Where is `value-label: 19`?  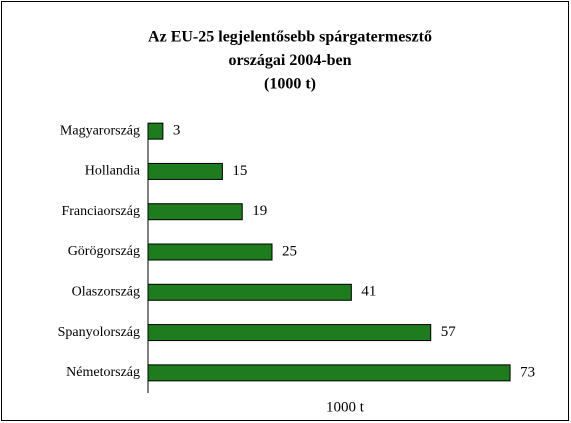 value-label: 19 is located at coordinates (259, 211).